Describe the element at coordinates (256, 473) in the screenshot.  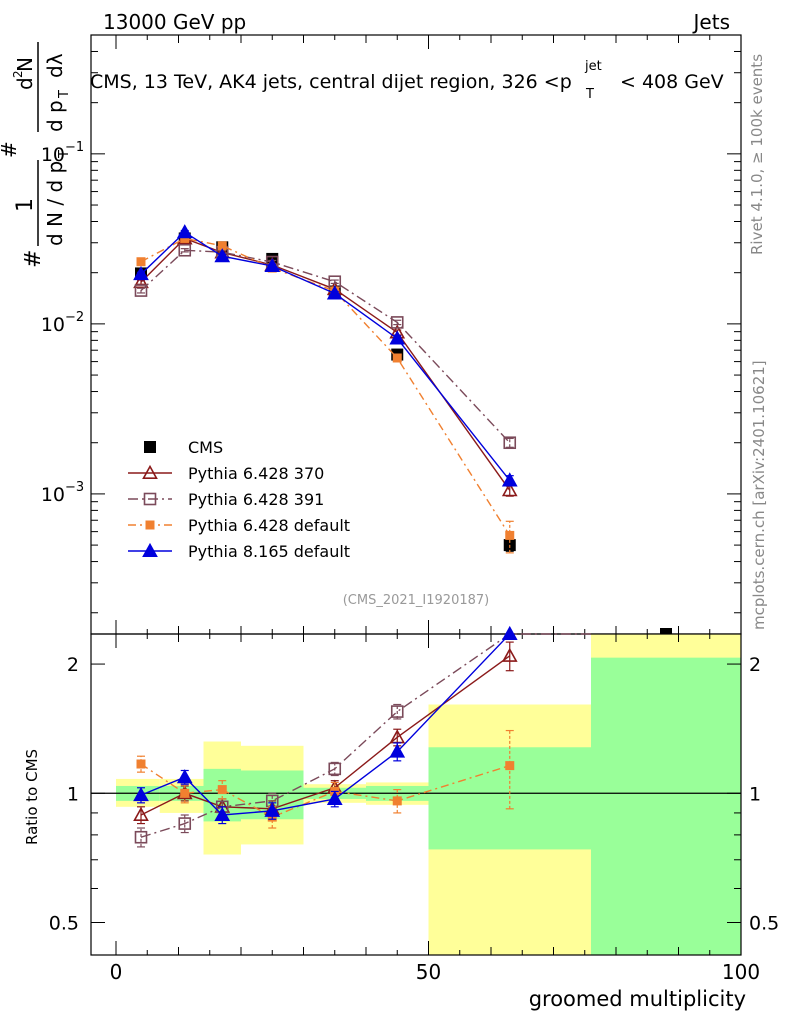
I see `legend-label: Pythia 6.428 370` at that location.